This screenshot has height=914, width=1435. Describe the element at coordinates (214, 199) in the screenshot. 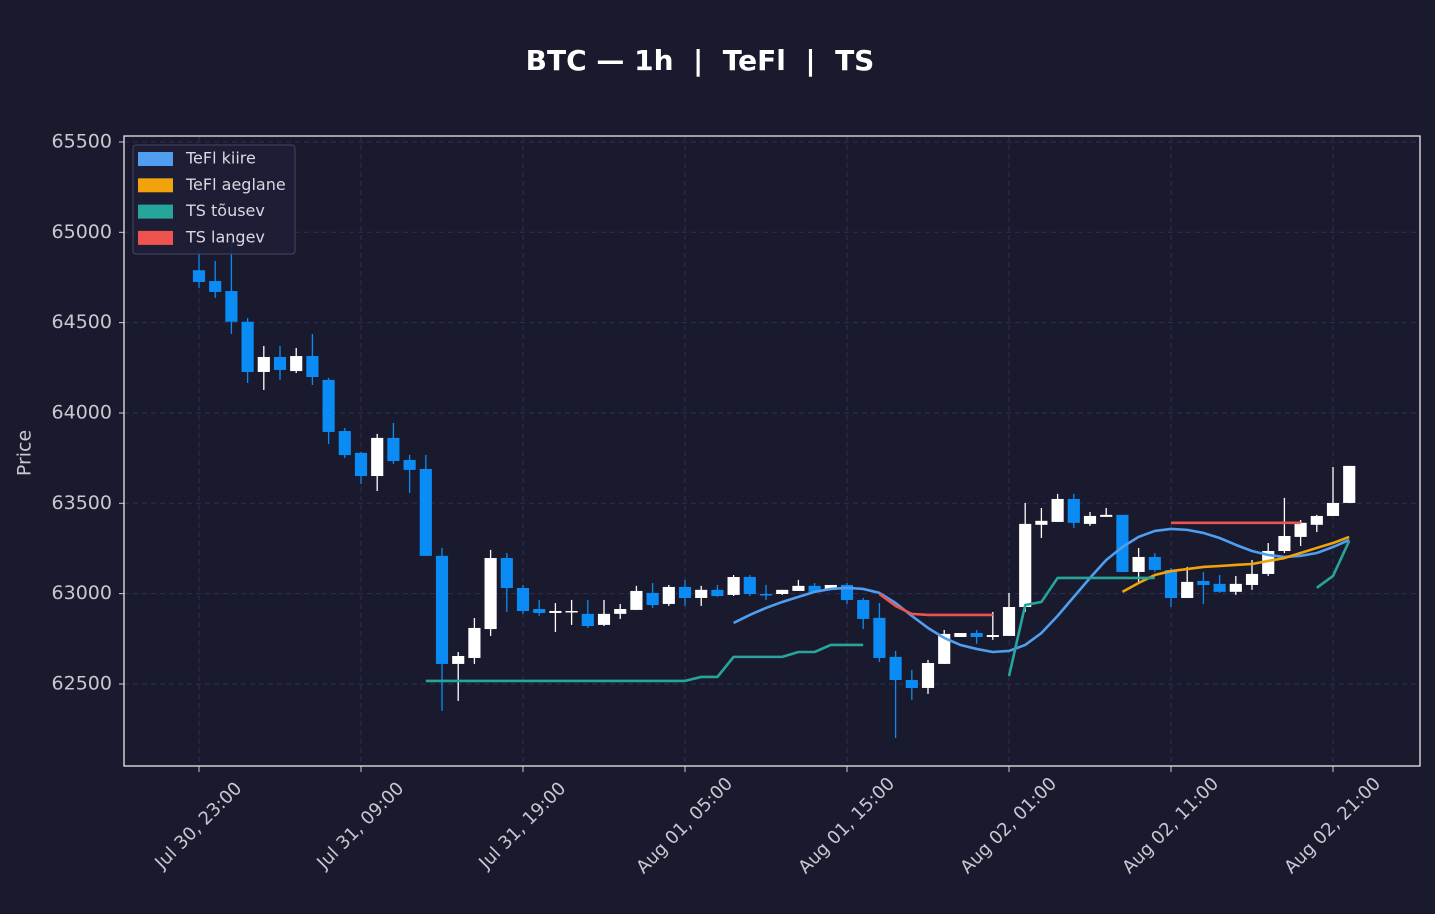

I see `legend: TeFl kiire TeFl aeglane TS tõusev TS langev` at that location.